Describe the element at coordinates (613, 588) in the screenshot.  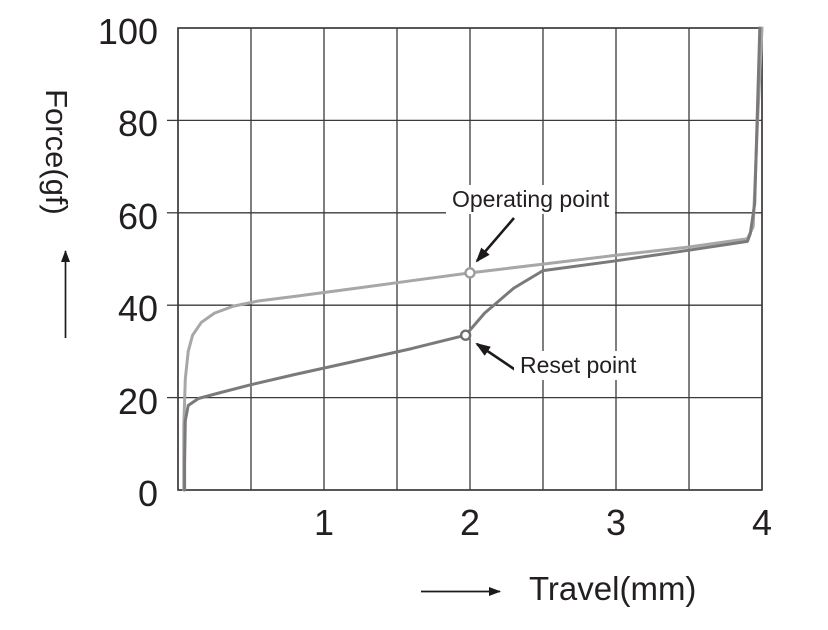
I see `x-axis-title: Travel(mm)` at that location.